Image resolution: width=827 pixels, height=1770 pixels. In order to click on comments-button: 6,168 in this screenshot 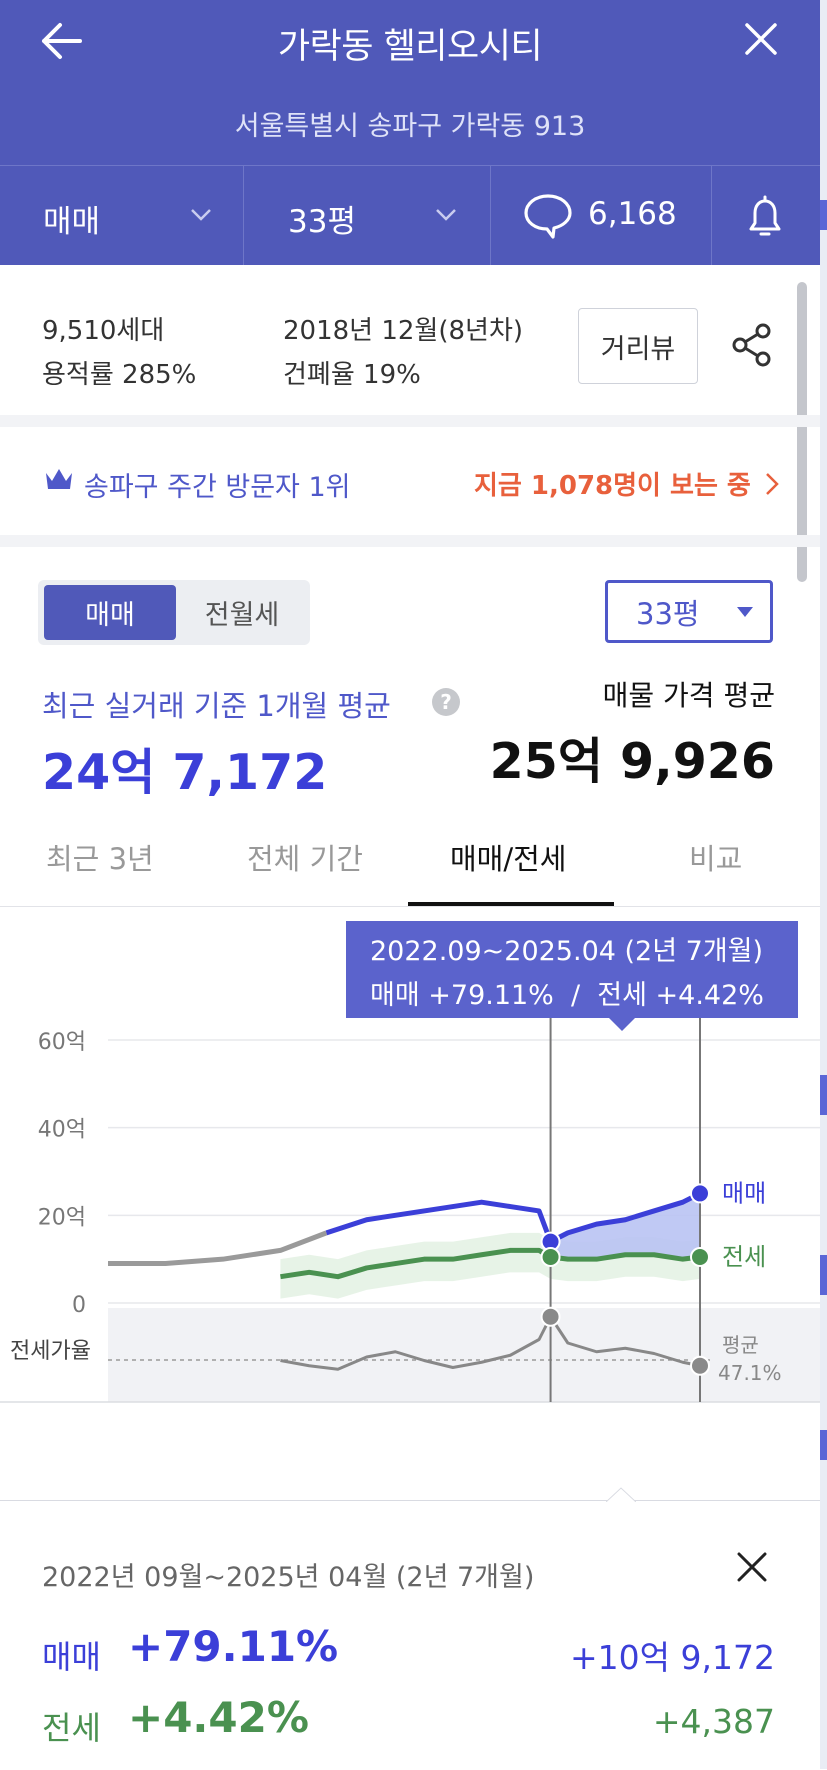, I will do `click(601, 215)`.